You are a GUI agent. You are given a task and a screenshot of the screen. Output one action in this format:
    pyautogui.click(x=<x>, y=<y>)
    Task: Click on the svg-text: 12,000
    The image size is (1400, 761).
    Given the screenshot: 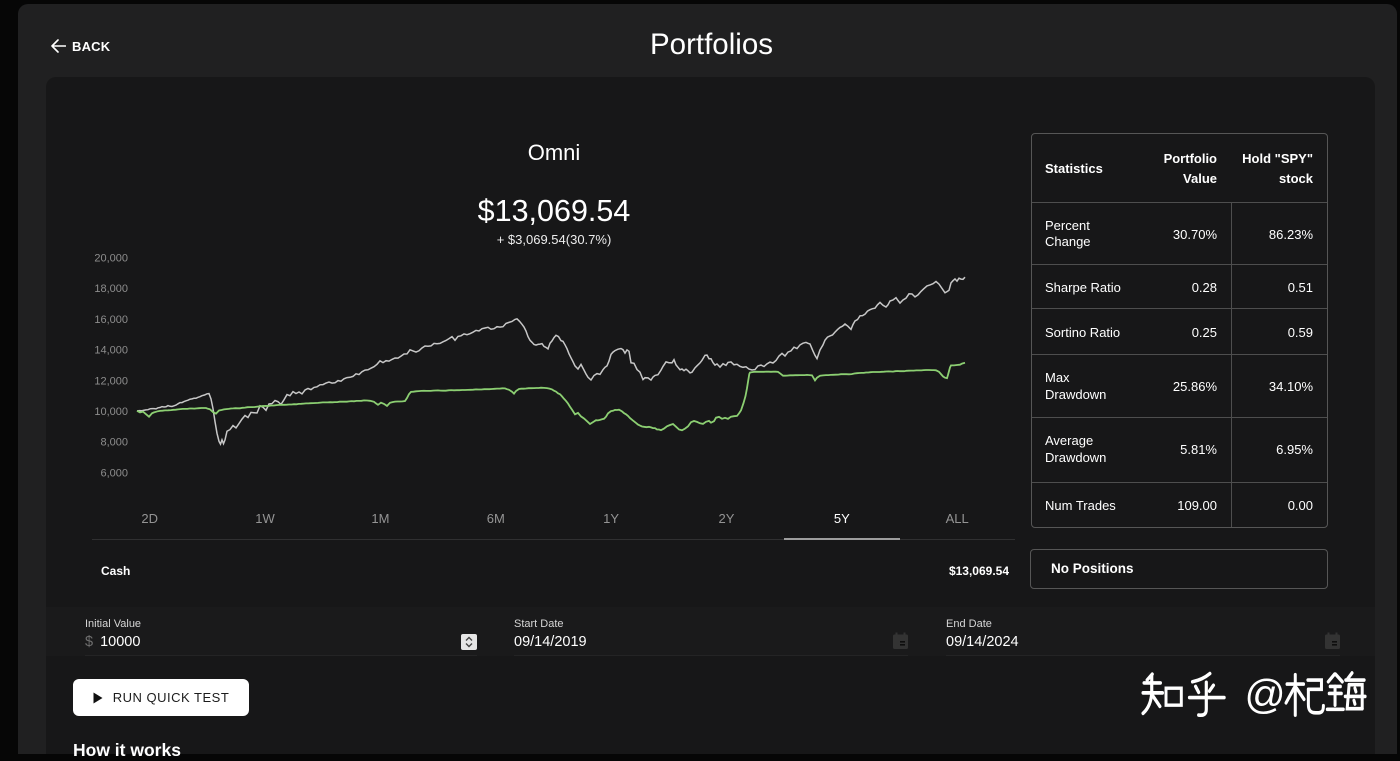 What is the action you would take?
    pyautogui.click(x=111, y=381)
    